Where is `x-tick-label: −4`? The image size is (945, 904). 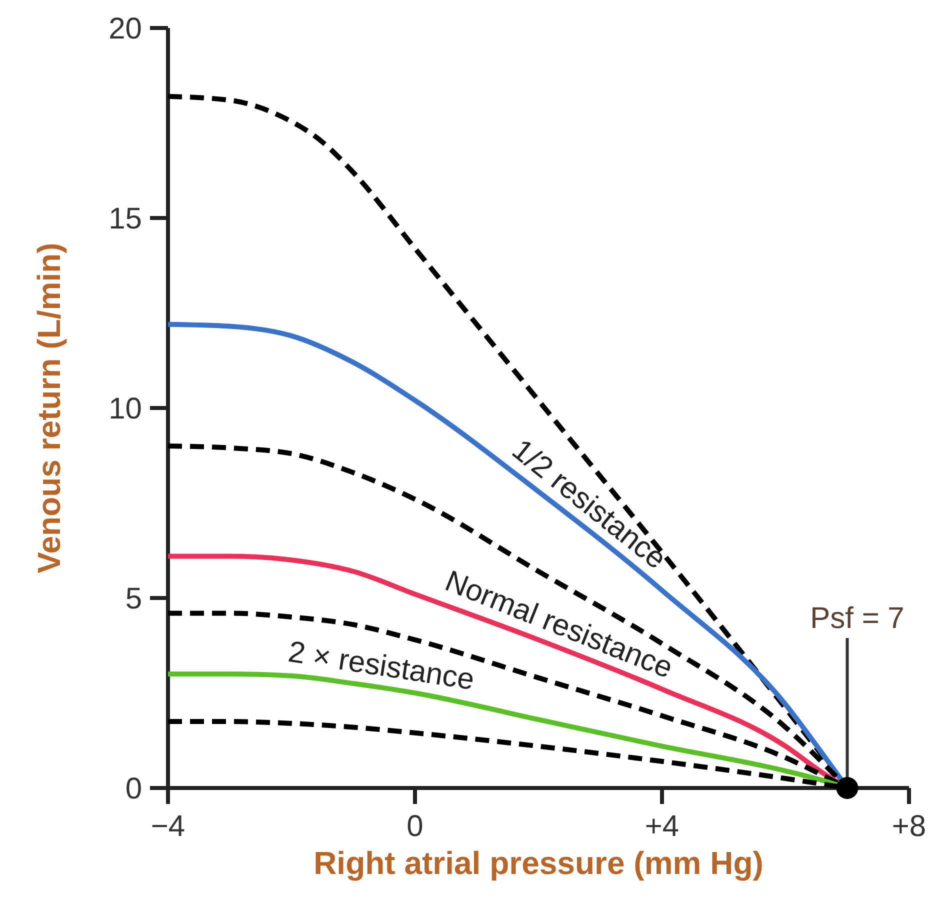
x-tick-label: −4 is located at coordinates (168, 826).